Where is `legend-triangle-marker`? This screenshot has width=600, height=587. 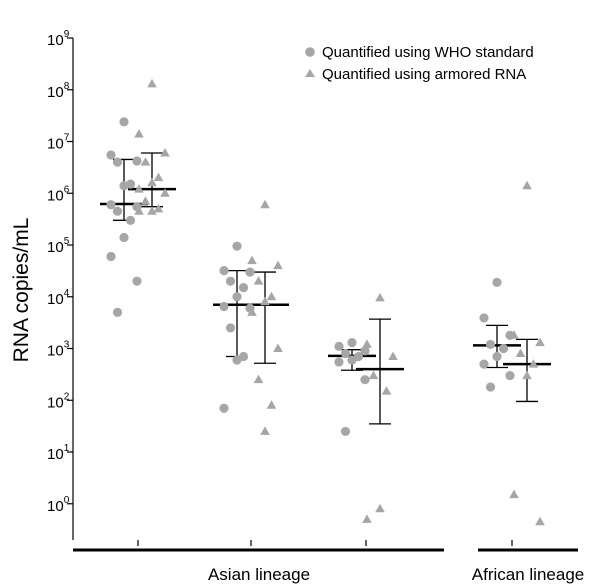 legend-triangle-marker is located at coordinates (310, 73).